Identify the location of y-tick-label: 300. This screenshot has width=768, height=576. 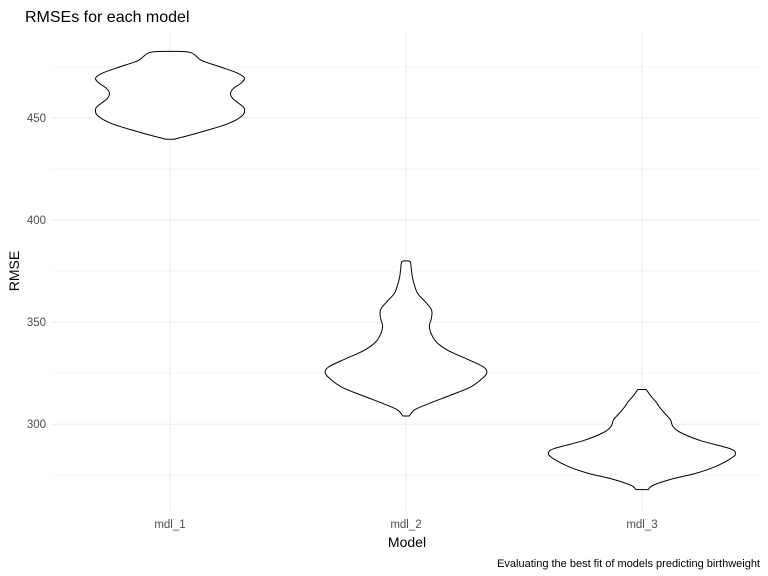
(36, 425).